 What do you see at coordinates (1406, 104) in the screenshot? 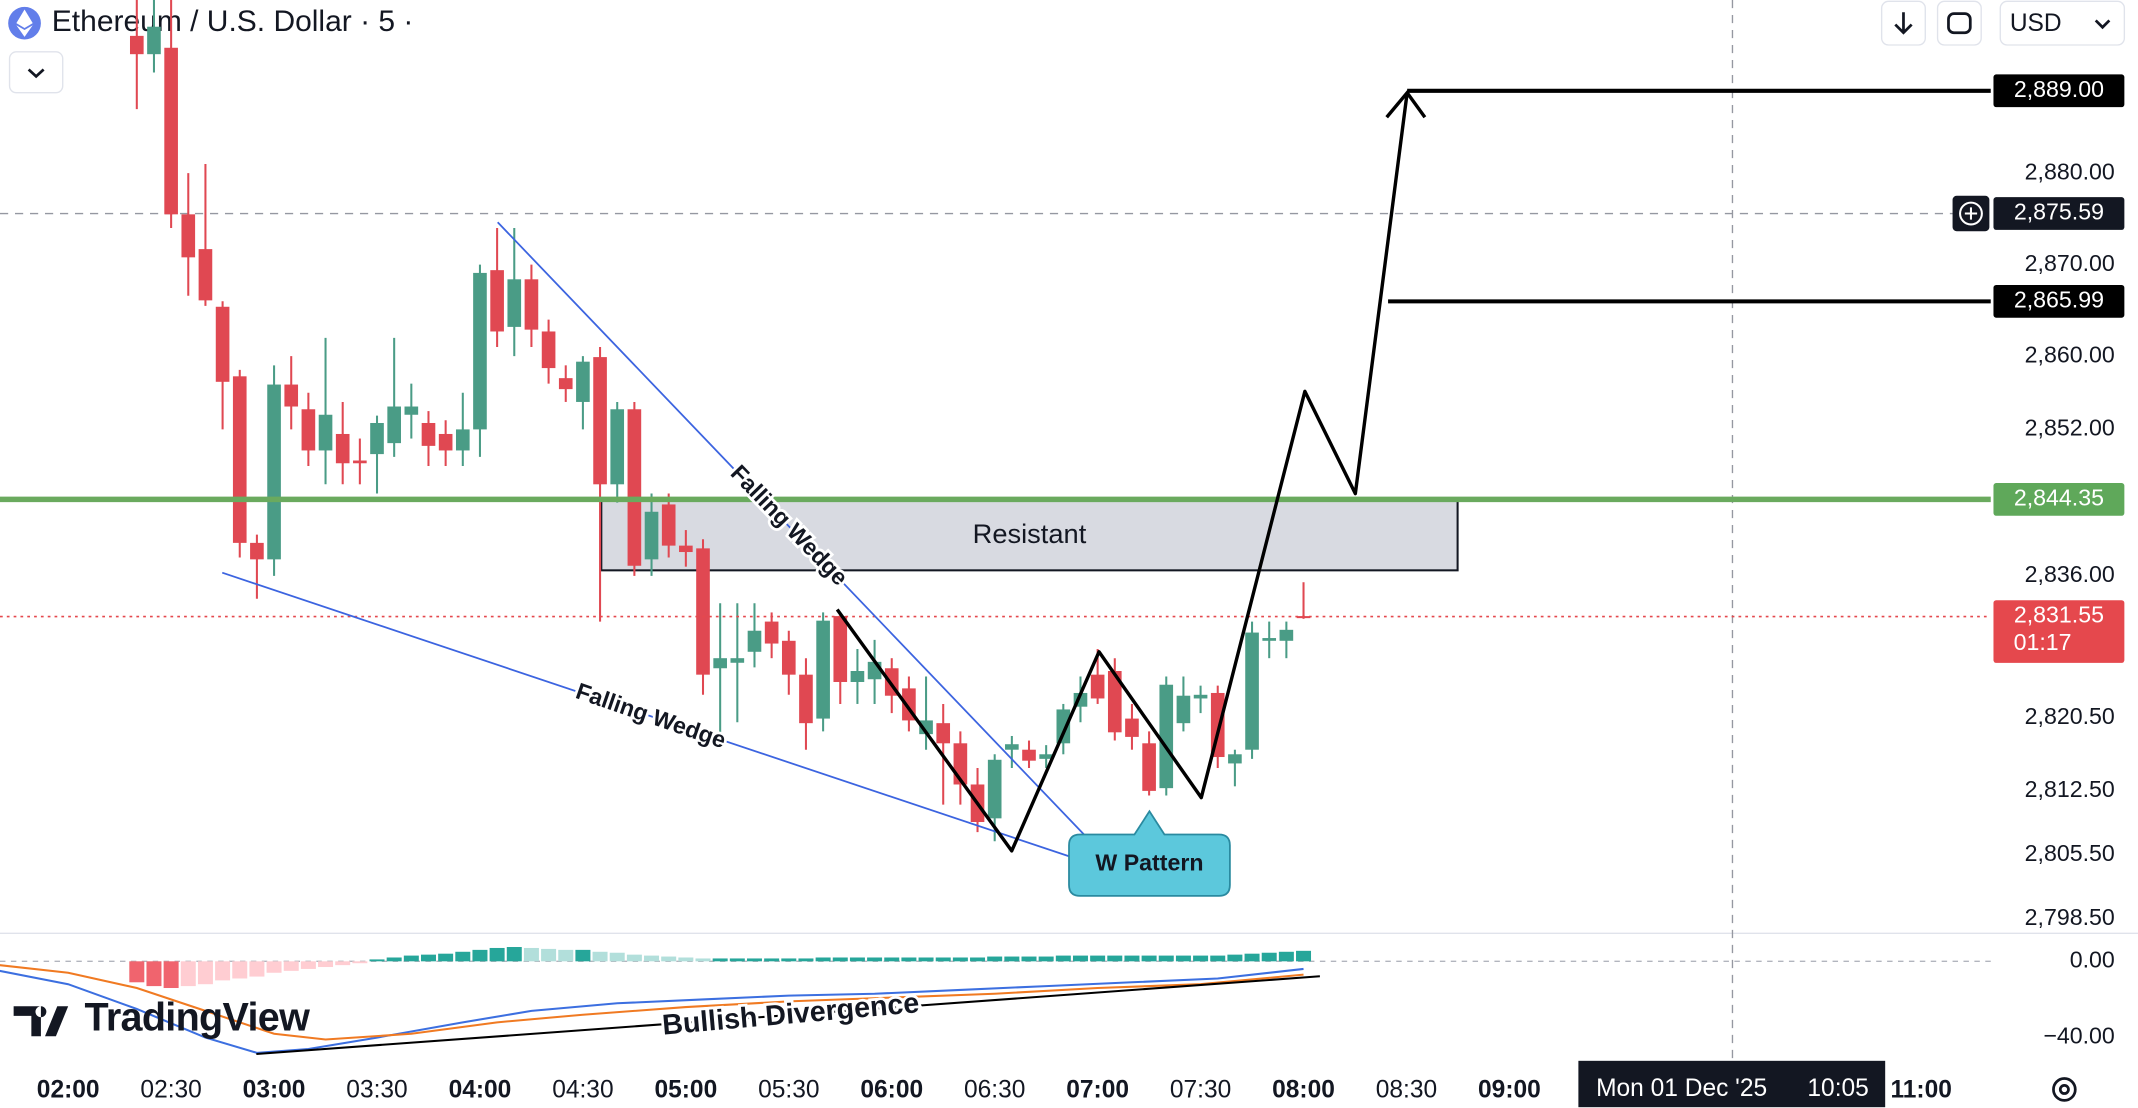
I see `arrow-head` at bounding box center [1406, 104].